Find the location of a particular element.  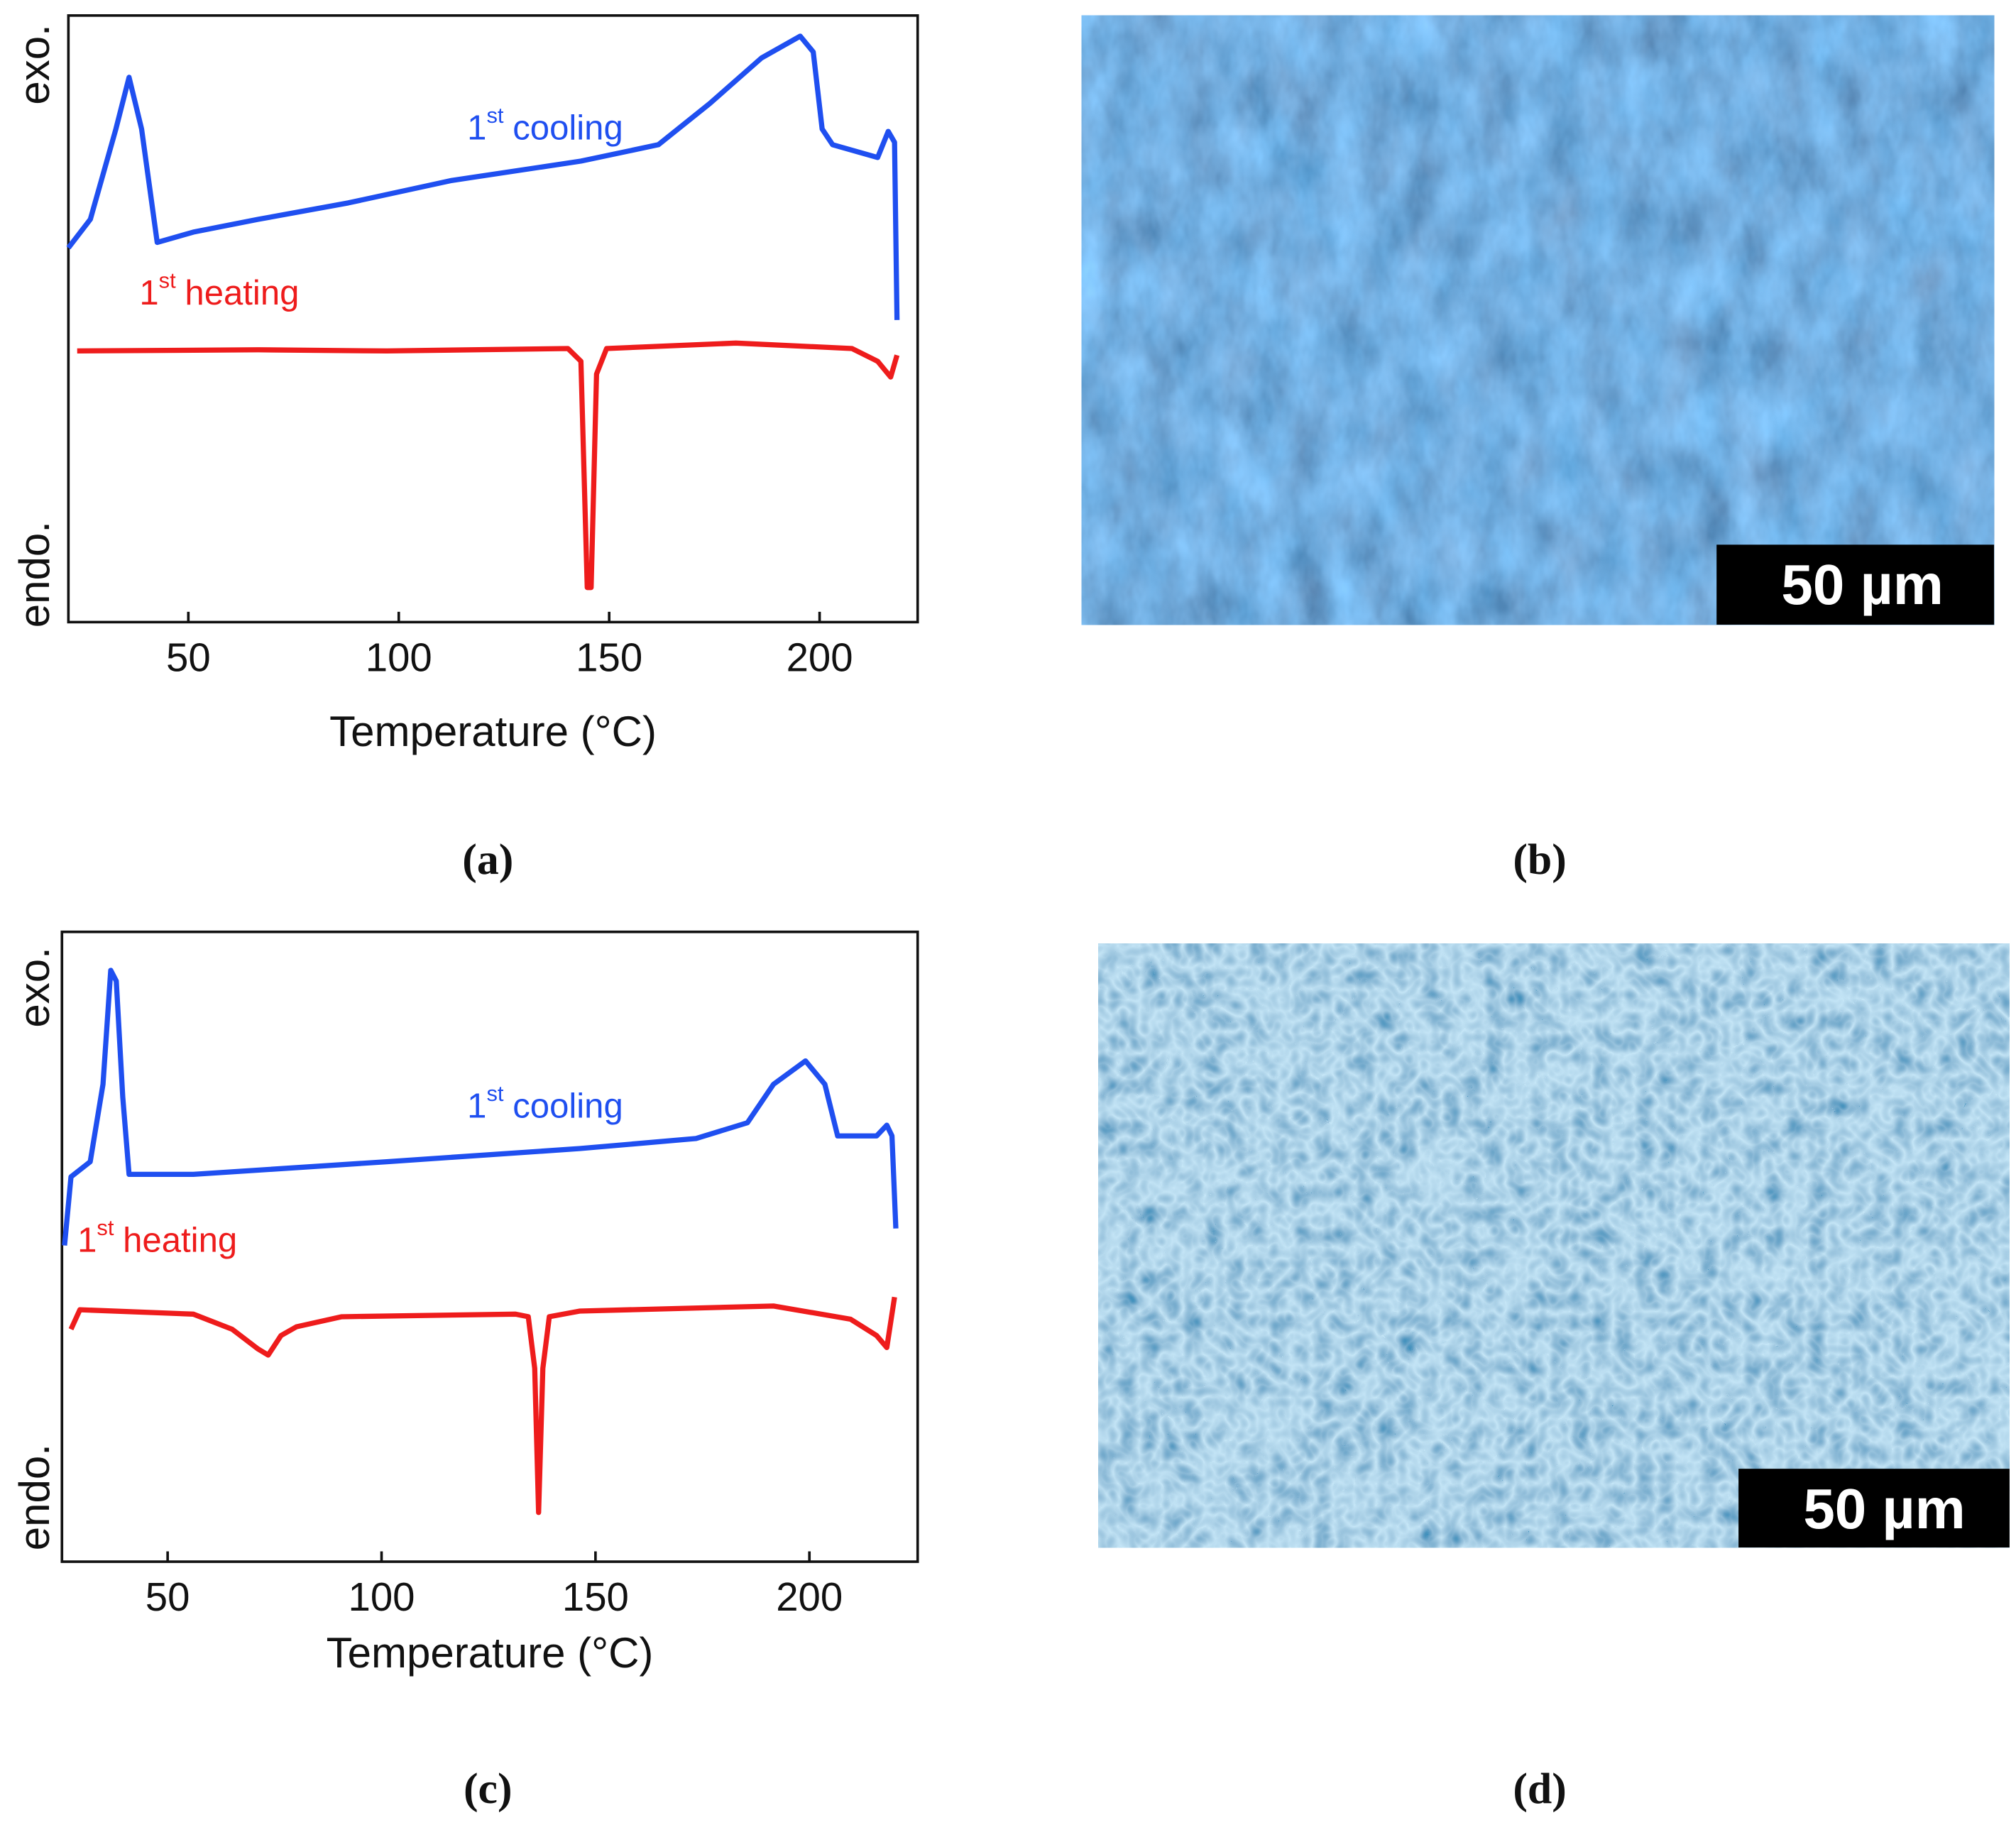

micrograph-texture is located at coordinates (1554, 1246).